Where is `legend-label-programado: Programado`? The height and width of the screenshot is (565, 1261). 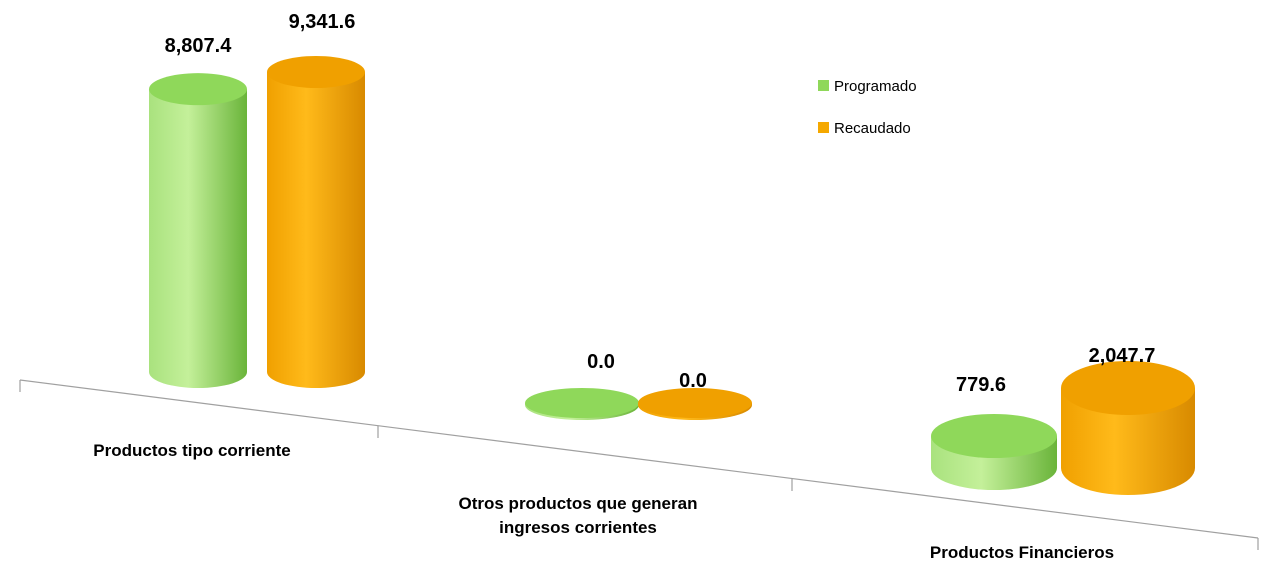 legend-label-programado: Programado is located at coordinates (875, 86).